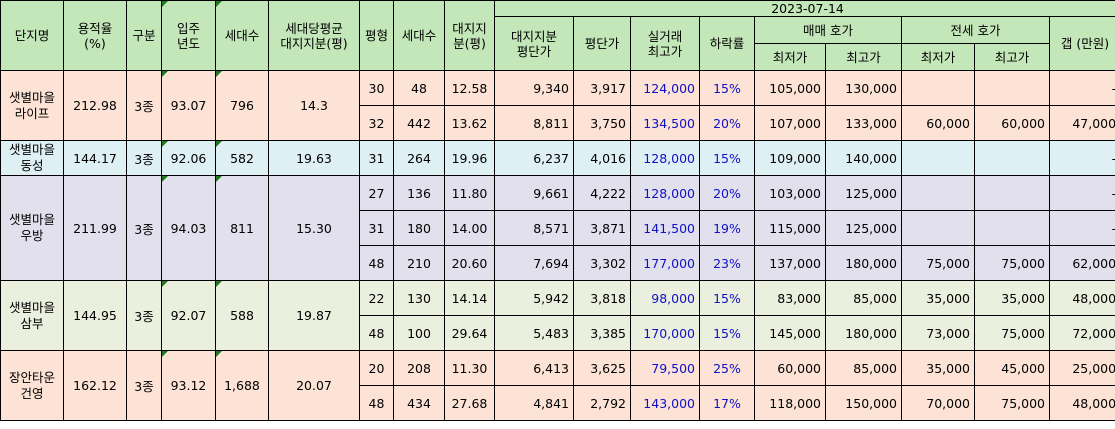 The image size is (1115, 429). What do you see at coordinates (863, 298) in the screenshot?
I see `sale-max-cell: 85,000` at bounding box center [863, 298].